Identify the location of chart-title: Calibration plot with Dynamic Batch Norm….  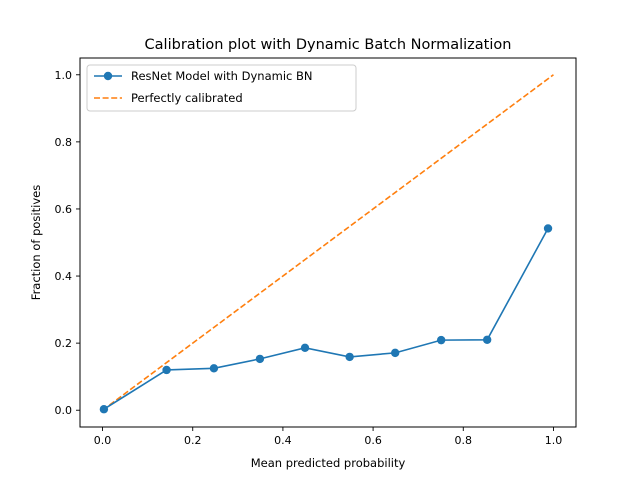
(328, 45).